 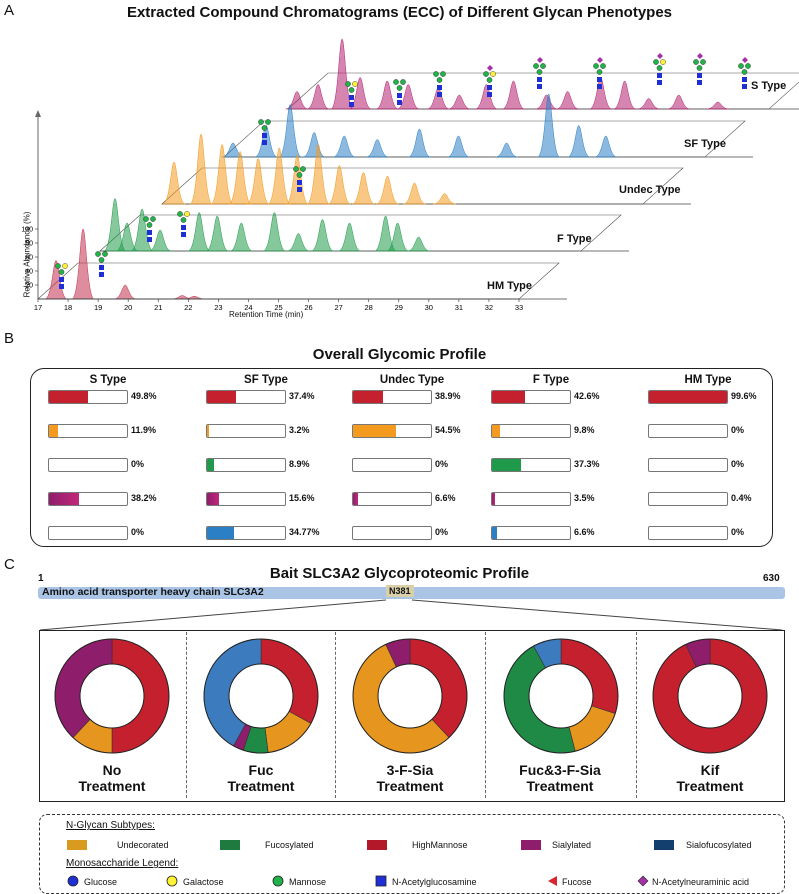 What do you see at coordinates (68, 307) in the screenshot?
I see `x-tick-label: 18` at bounding box center [68, 307].